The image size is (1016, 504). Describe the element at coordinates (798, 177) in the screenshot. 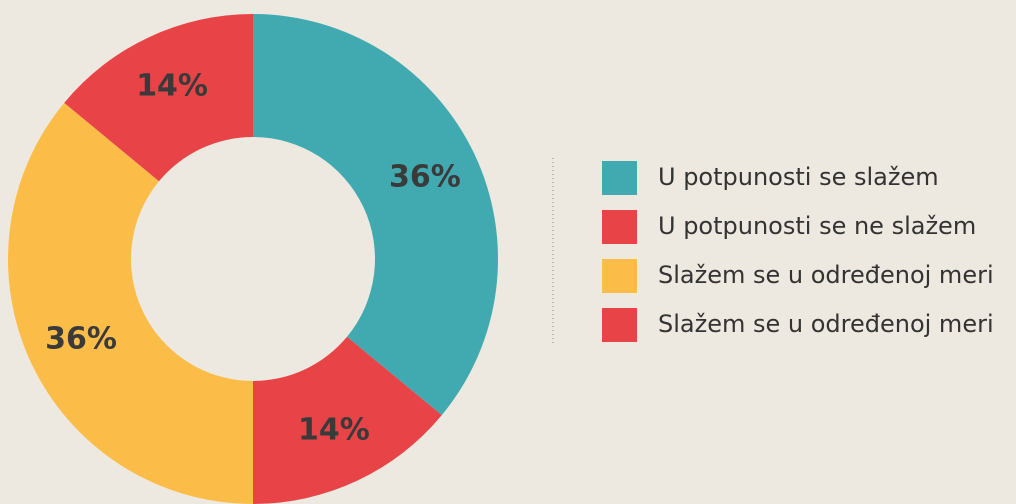

I see `legend-label: U potpunosti se slažem` at that location.